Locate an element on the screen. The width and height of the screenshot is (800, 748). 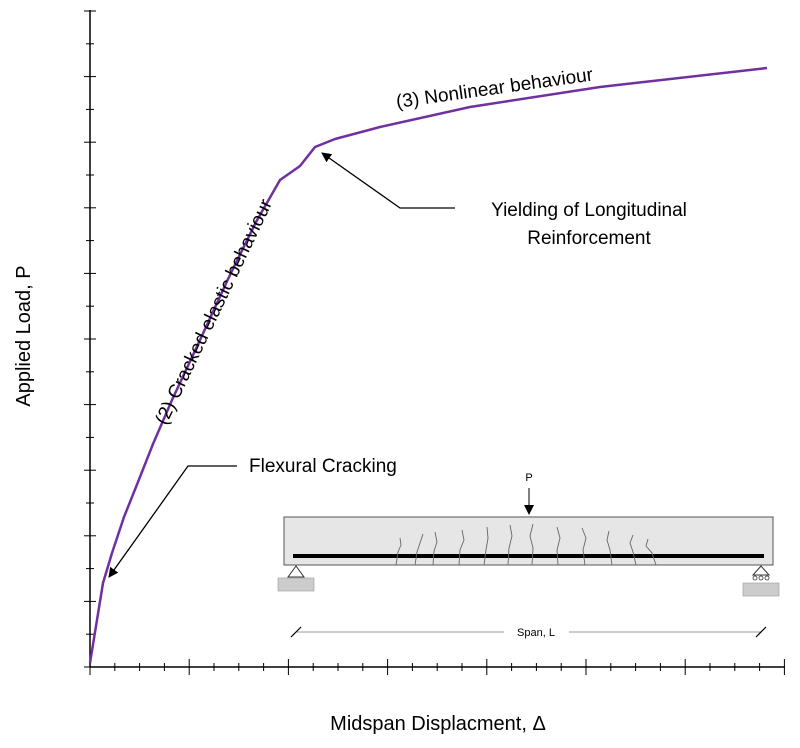
left-pin-support is located at coordinates (296, 578).